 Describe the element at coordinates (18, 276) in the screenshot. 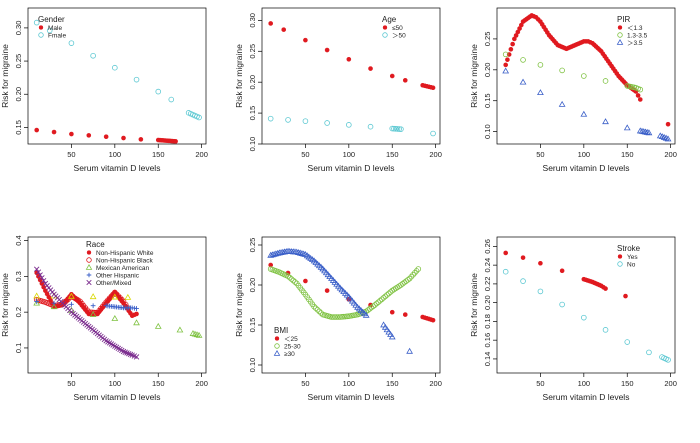

I see `y-tick-label: 0.3` at that location.